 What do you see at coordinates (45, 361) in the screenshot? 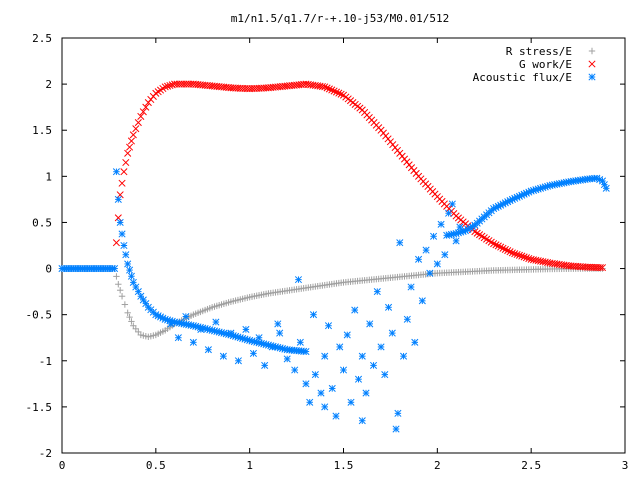
I see `y-tick-label: -1` at bounding box center [45, 361].